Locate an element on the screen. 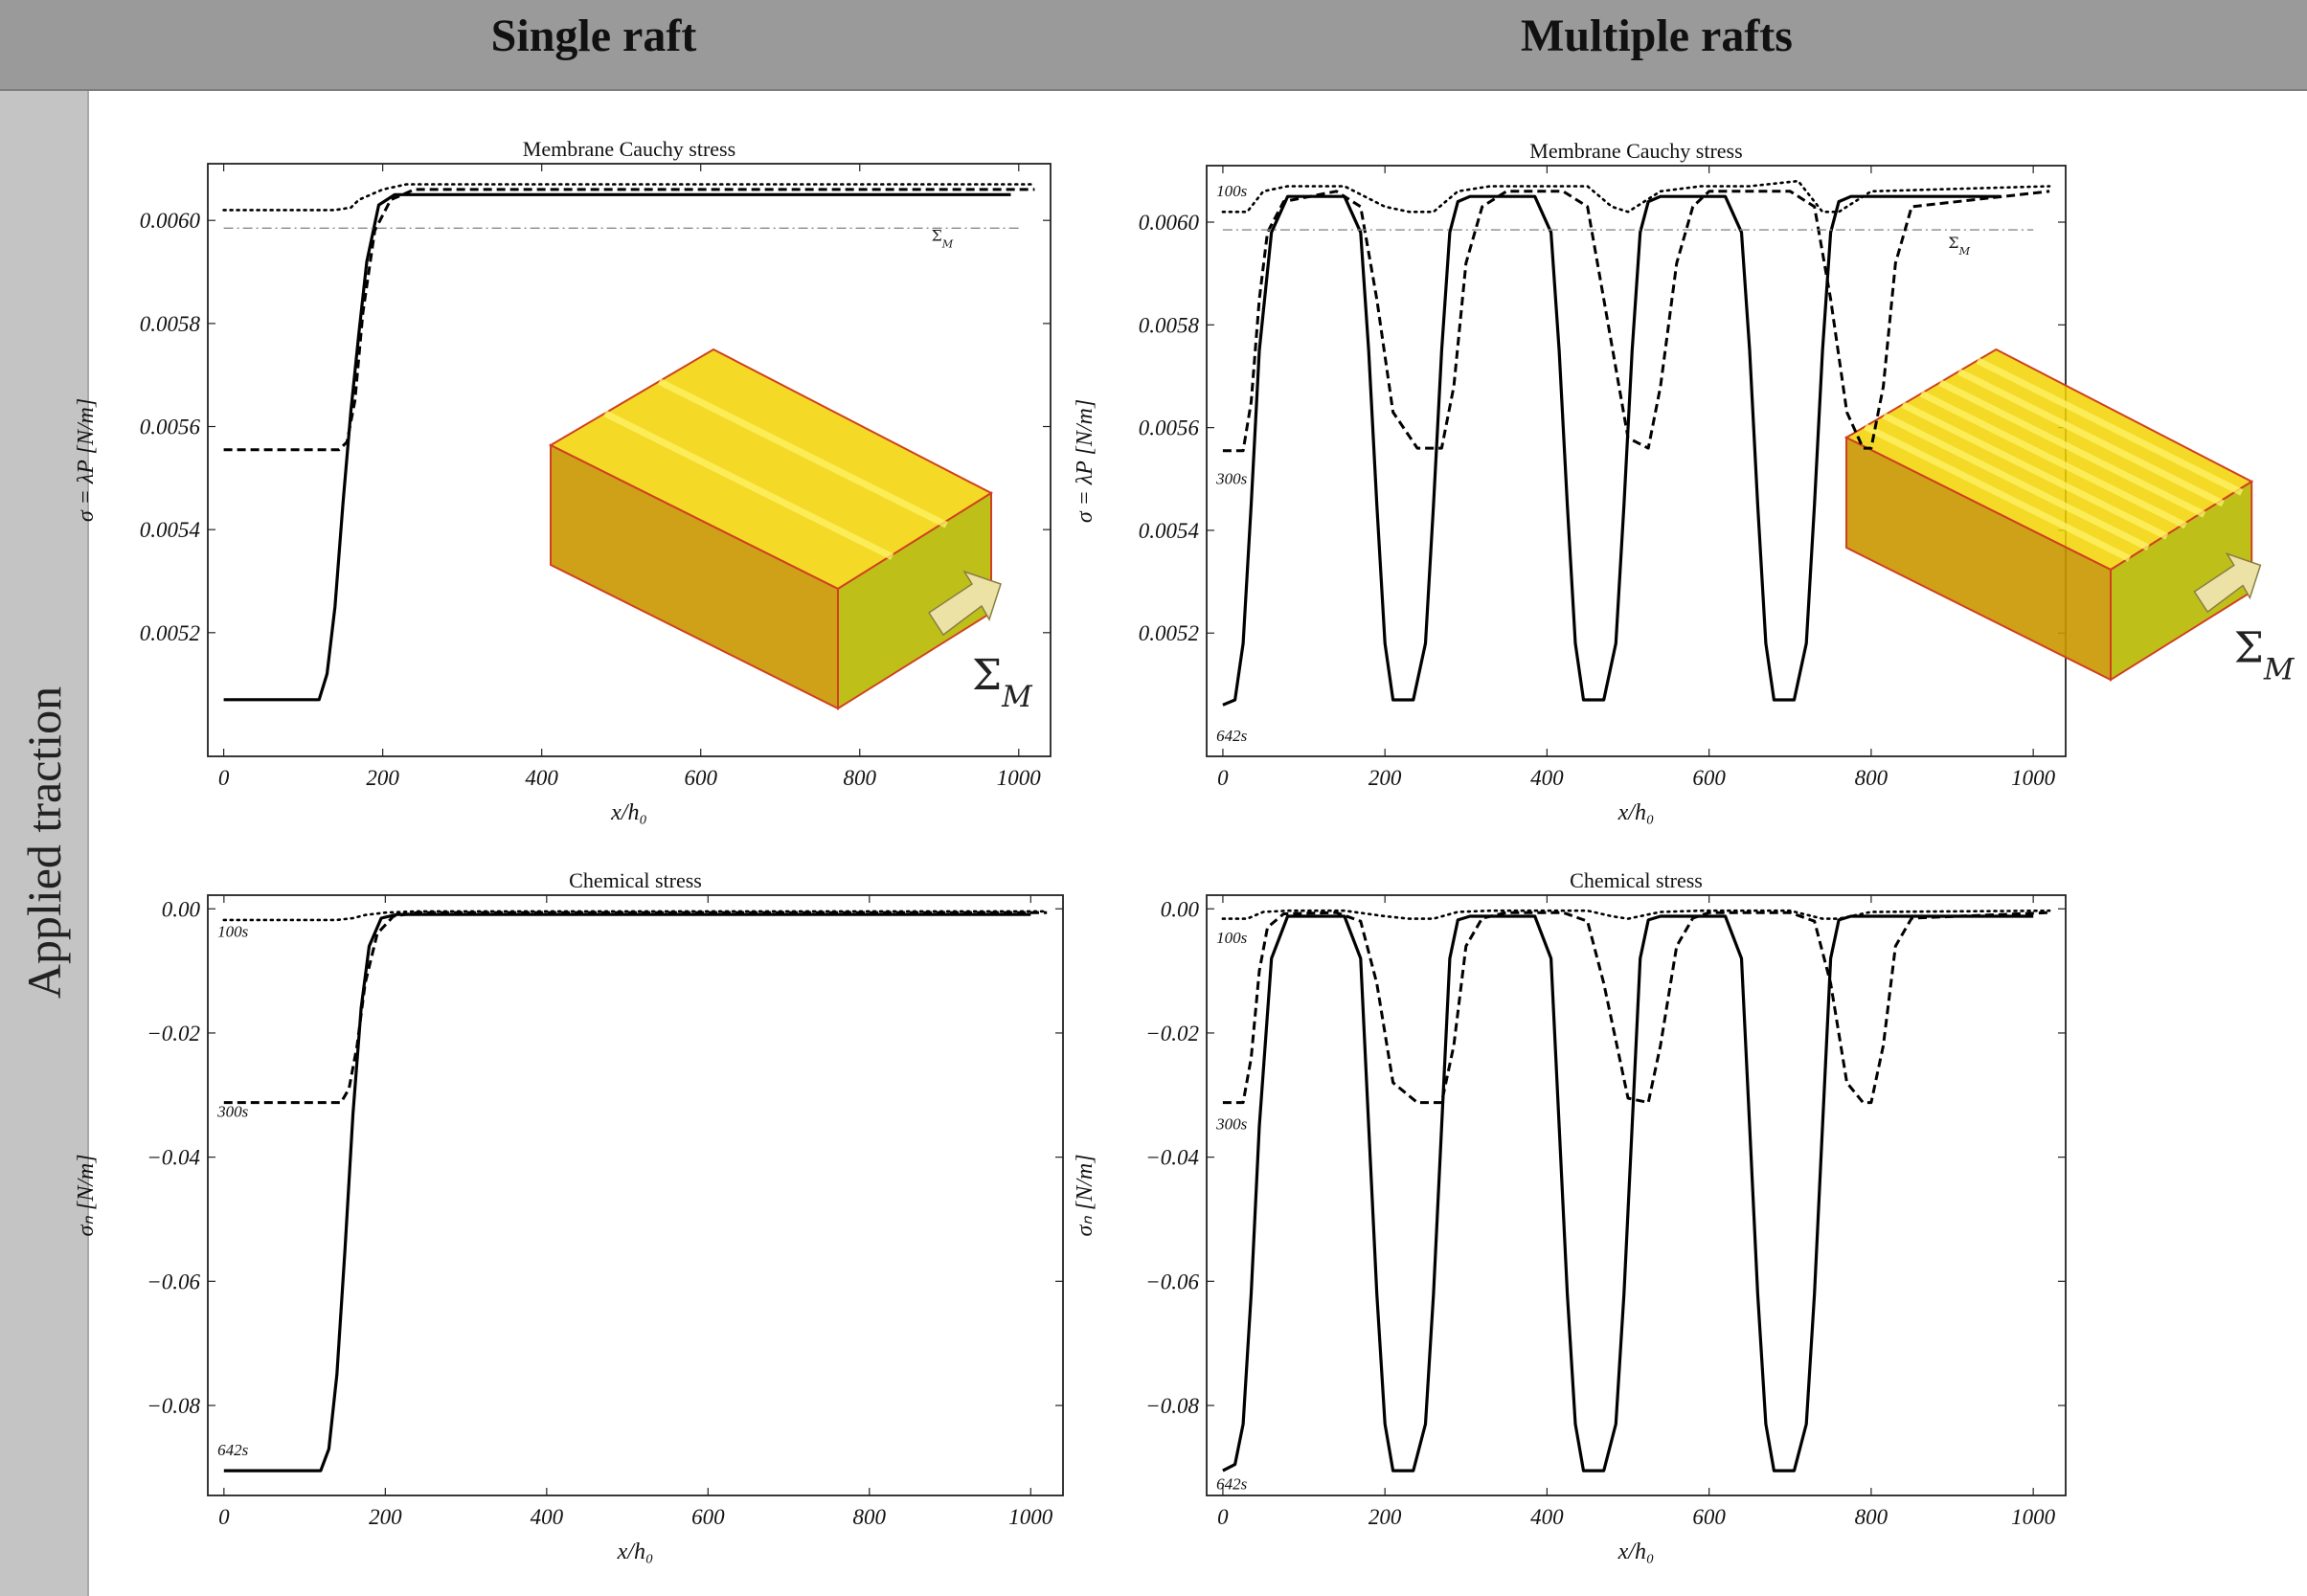 Image resolution: width=2307 pixels, height=1596 pixels. y-tick-label: −0.04 is located at coordinates (1172, 1158).